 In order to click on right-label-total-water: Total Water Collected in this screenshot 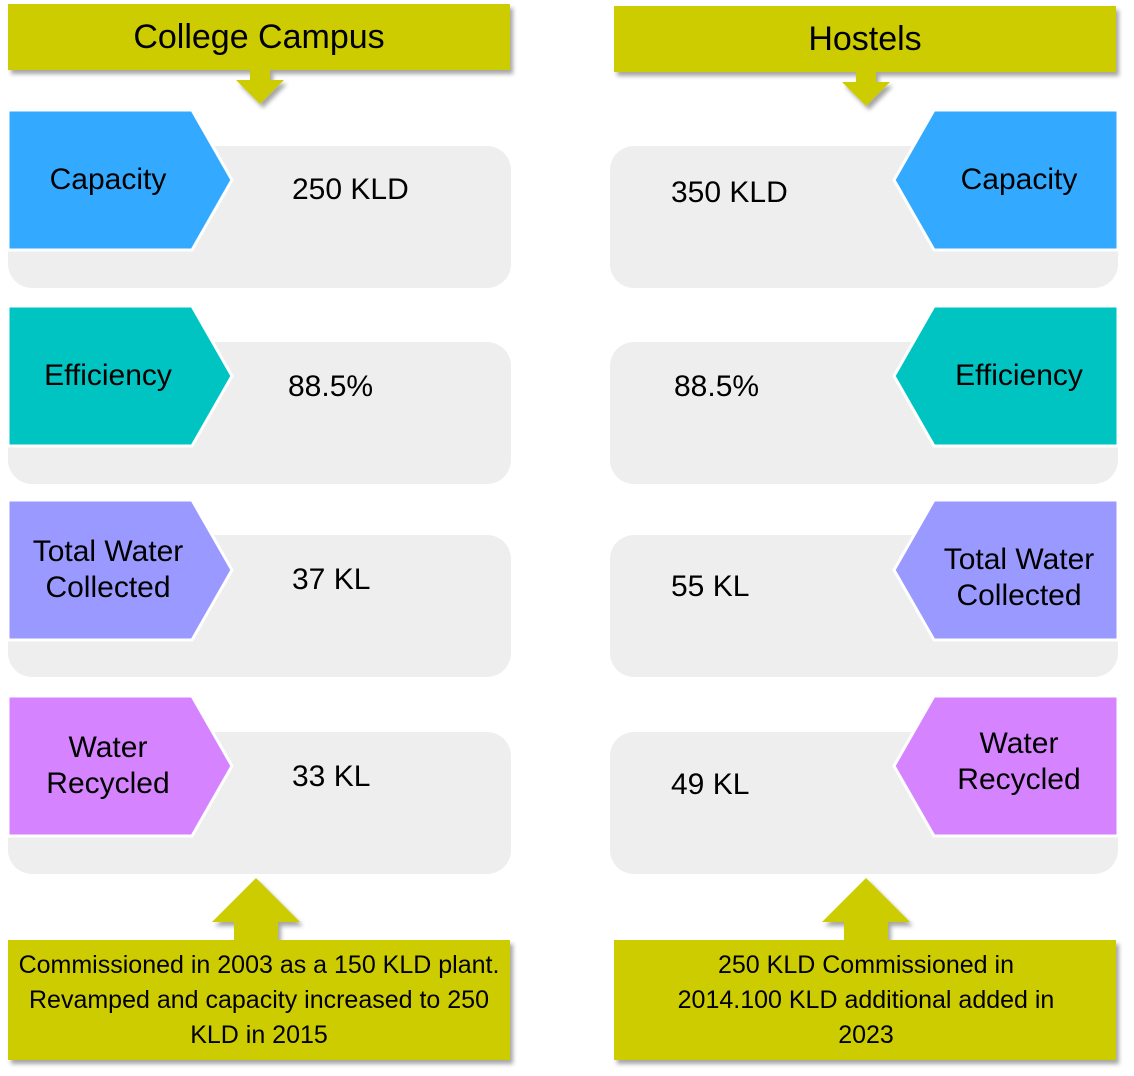, I will do `click(1019, 578)`.